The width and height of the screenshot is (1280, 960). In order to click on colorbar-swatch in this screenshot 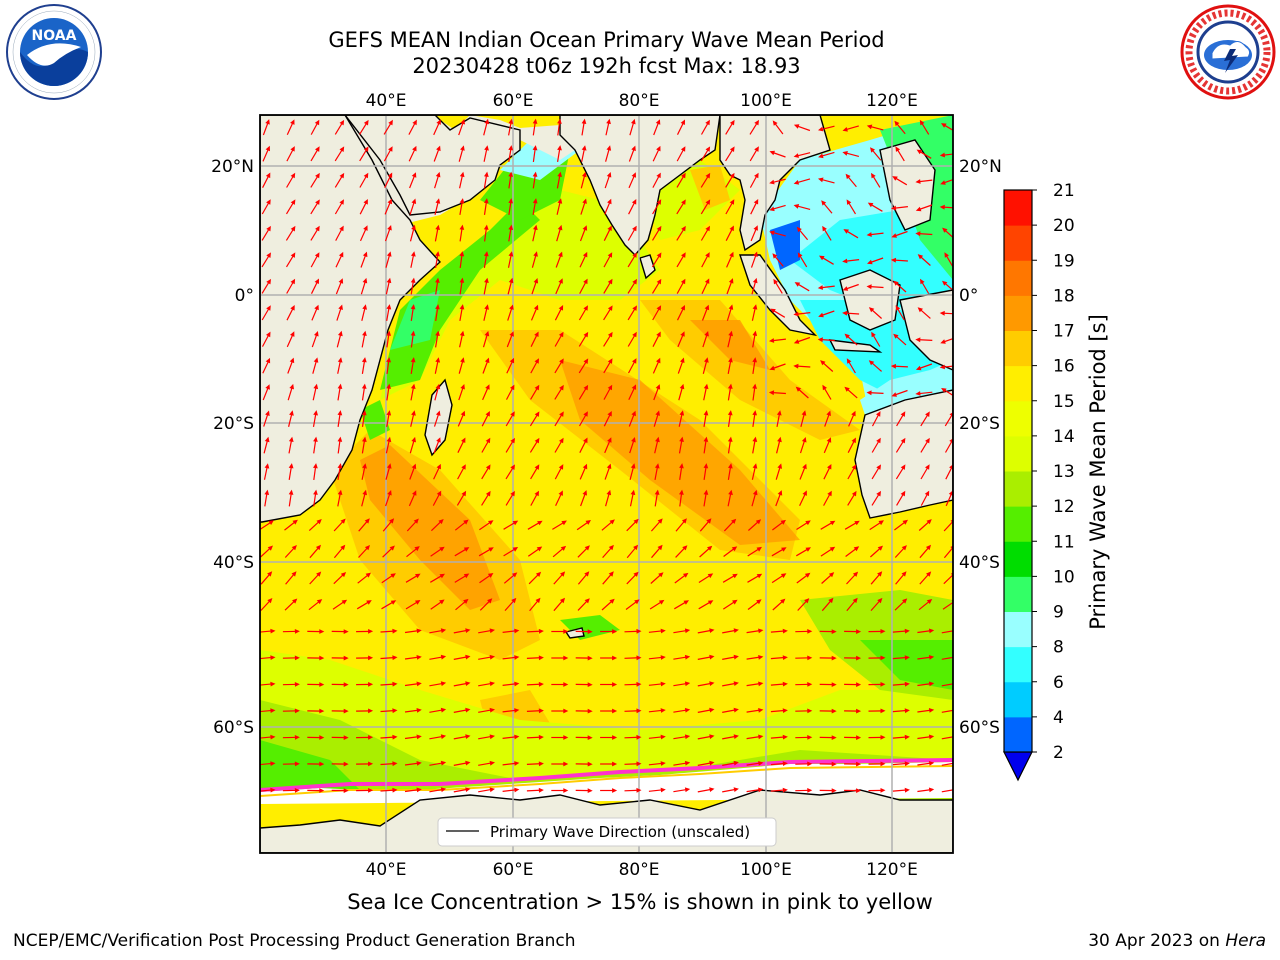, I will do `click(1018, 208)`.